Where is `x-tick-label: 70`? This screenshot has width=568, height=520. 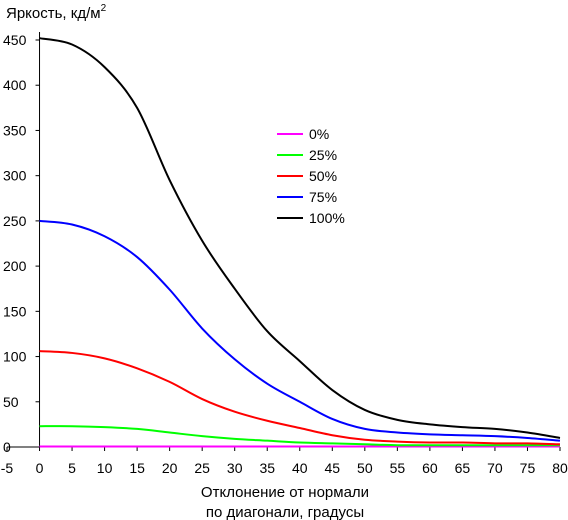 x-tick-label: 70 is located at coordinates (495, 468).